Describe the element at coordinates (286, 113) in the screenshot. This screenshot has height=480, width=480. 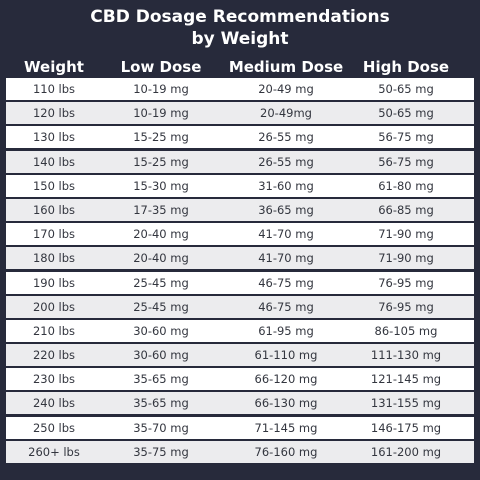
I see `cell-medium-dose: 20-49mg` at that location.